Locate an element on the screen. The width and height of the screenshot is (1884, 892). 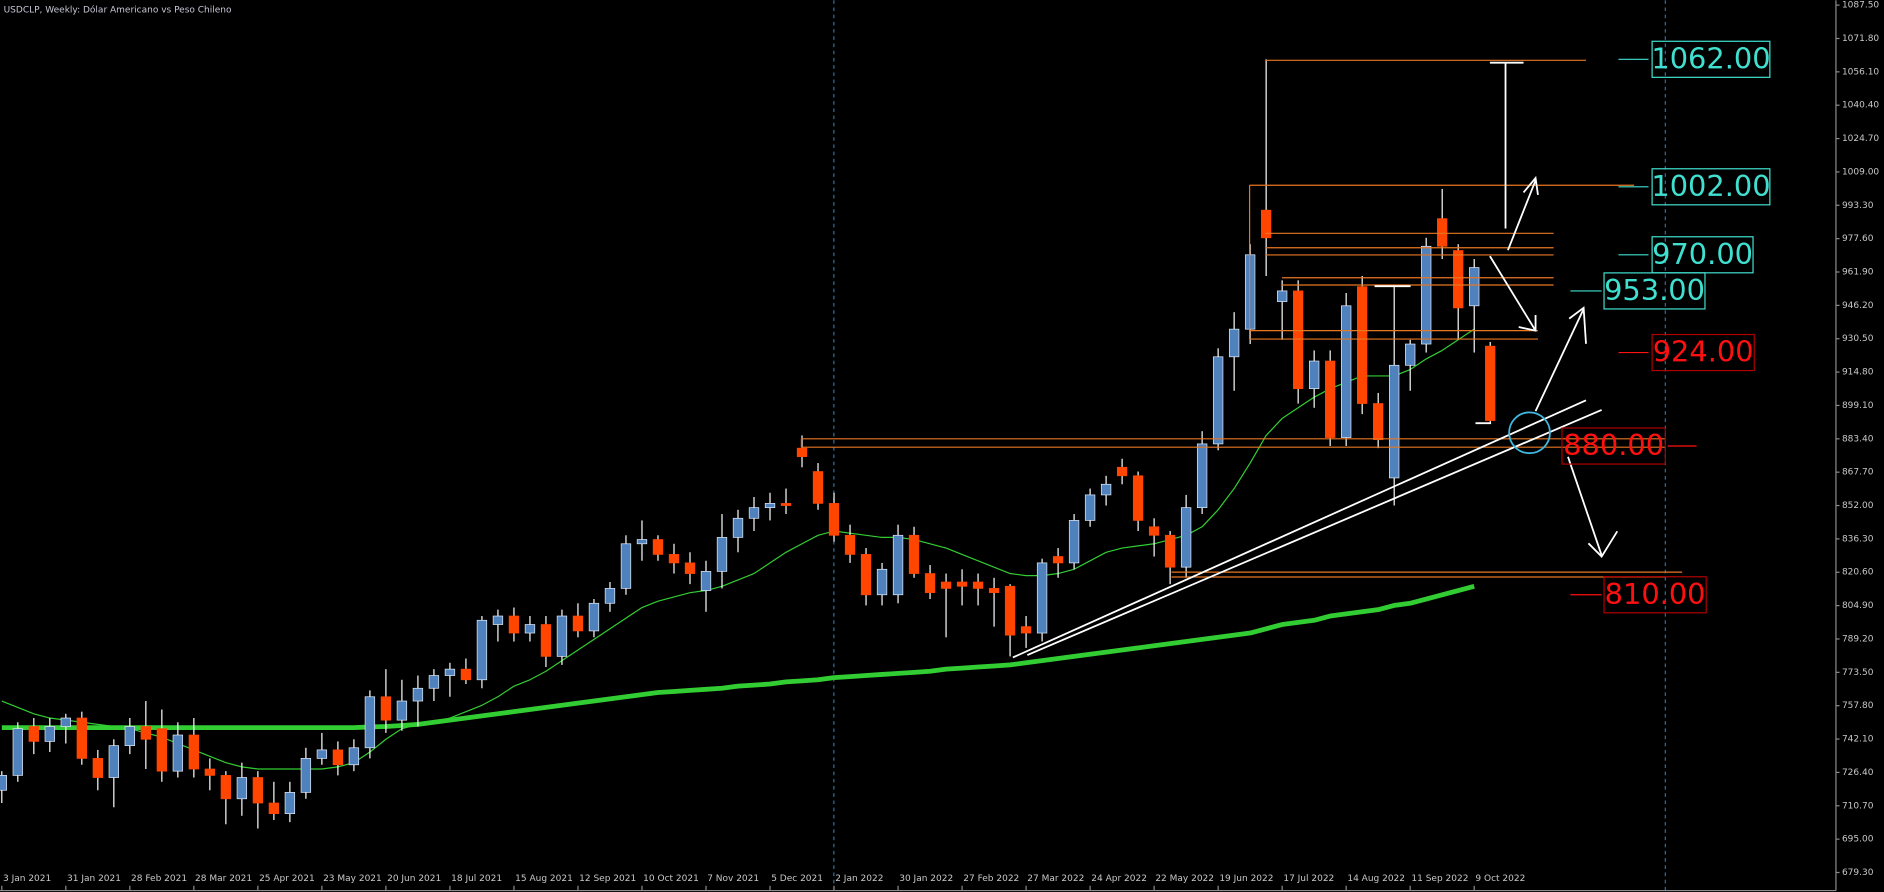
x-tick-label: 11 Sep 2022 is located at coordinates (1439, 879).